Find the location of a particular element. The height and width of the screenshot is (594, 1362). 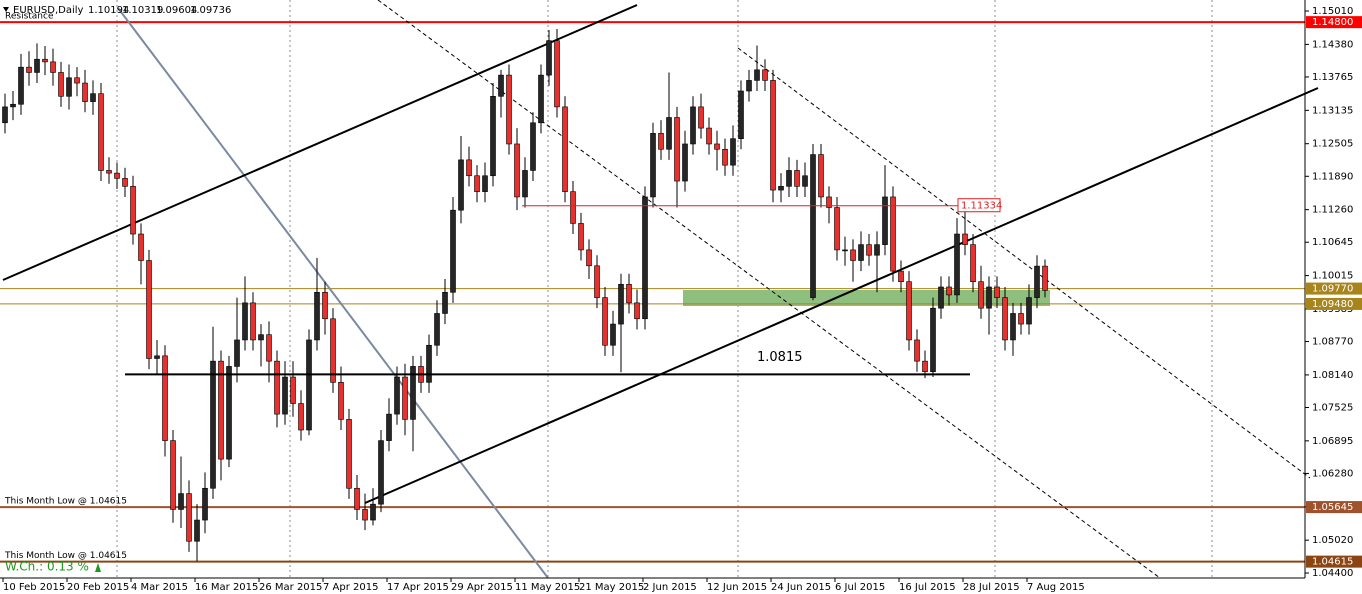

x-tick-label: 16 Jul 2015 is located at coordinates (927, 587).